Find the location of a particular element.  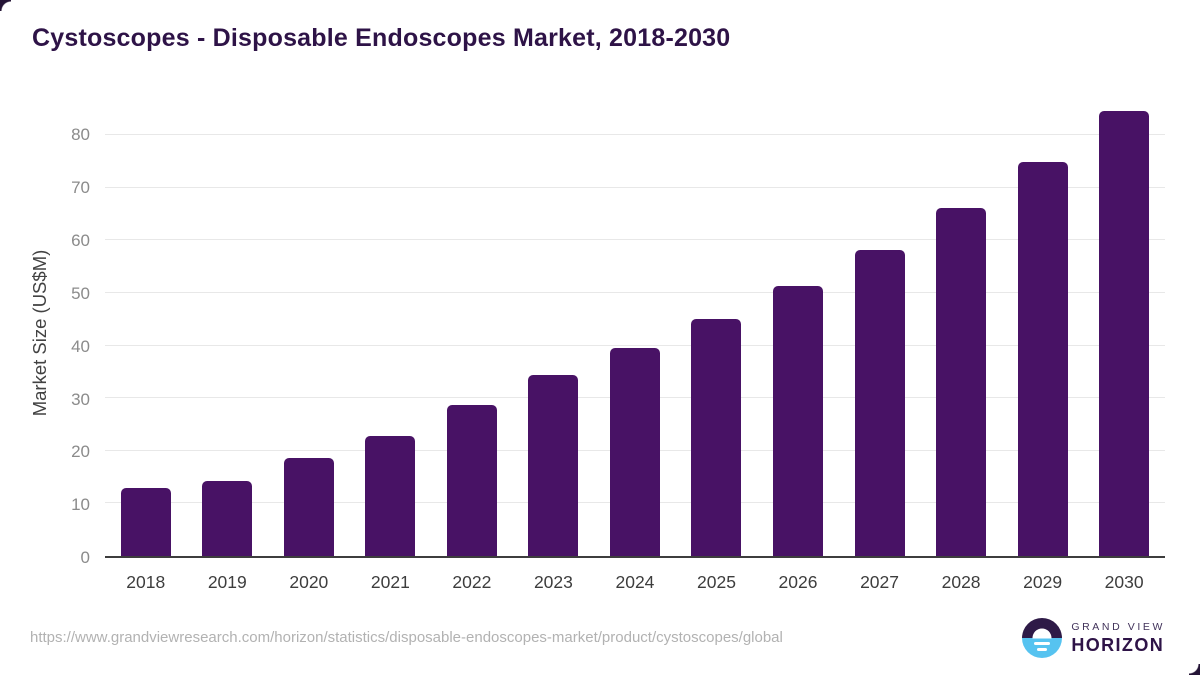

x-tick-label-2019: 2019 is located at coordinates (227, 582).